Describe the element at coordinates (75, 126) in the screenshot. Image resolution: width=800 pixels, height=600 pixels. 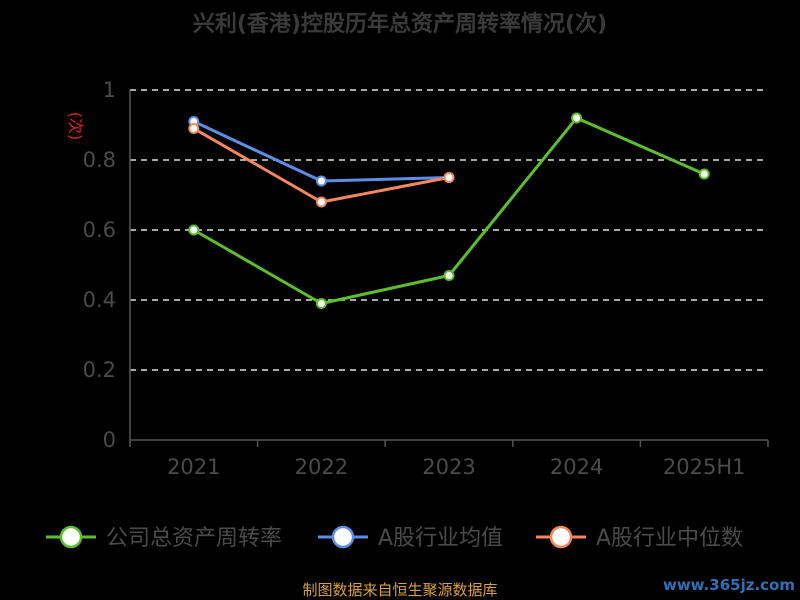
I see `y-axis-unit: (次)` at that location.